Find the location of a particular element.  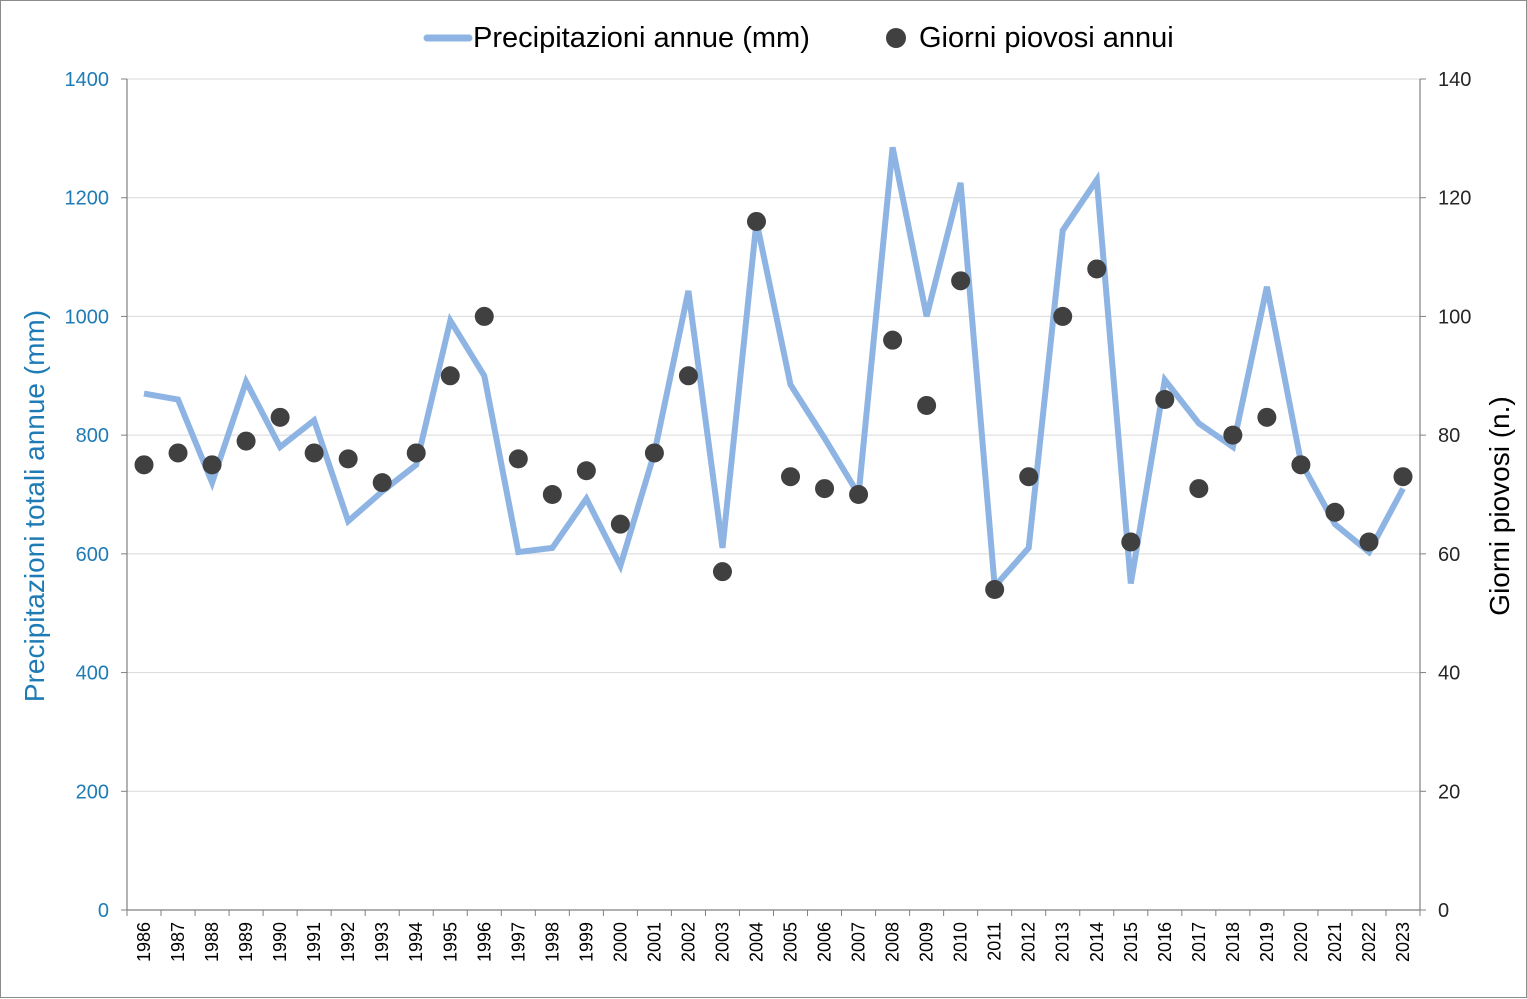

x-tick-label: 1992 is located at coordinates (348, 942).